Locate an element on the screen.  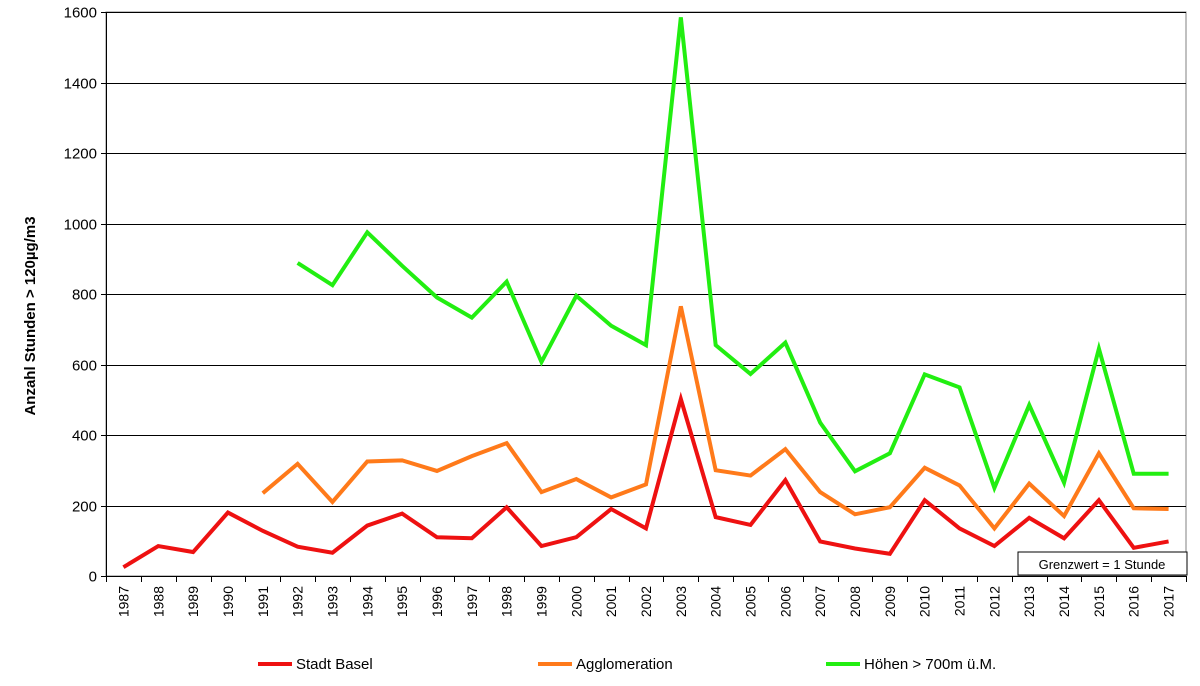
y-tick-label: 1600 is located at coordinates (80, 13).